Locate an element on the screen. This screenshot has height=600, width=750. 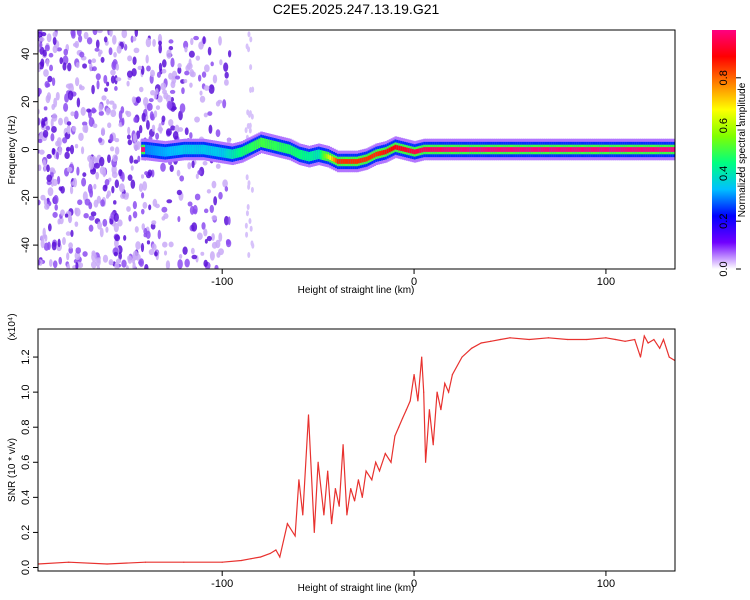
spectrogram-x-tick-label: -100 is located at coordinates (222, 282).